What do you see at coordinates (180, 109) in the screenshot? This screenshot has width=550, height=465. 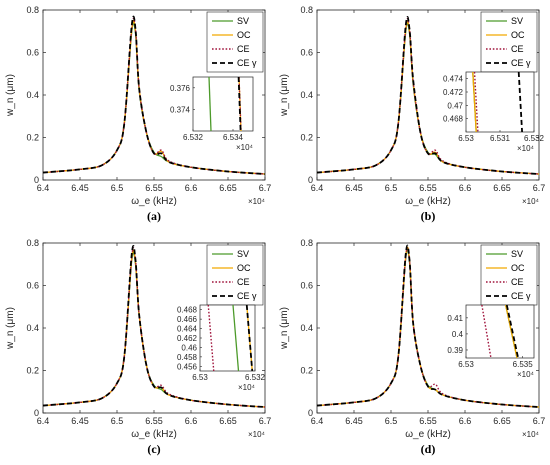 I see `inset-y-tick-label: 0.374` at bounding box center [180, 109].